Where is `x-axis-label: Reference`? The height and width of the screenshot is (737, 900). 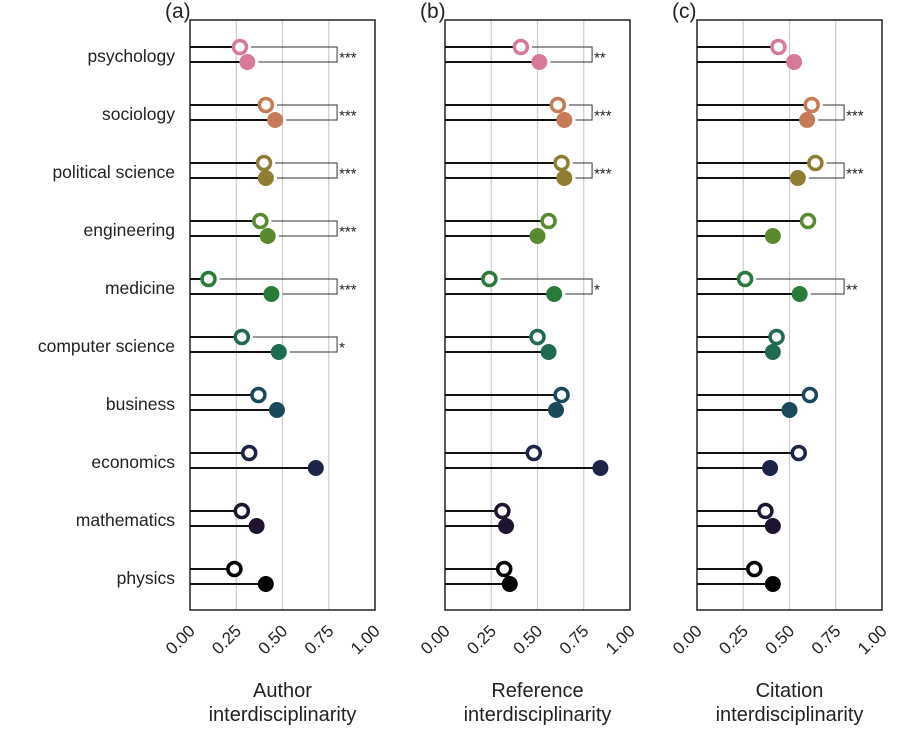
x-axis-label: Reference is located at coordinates (537, 691).